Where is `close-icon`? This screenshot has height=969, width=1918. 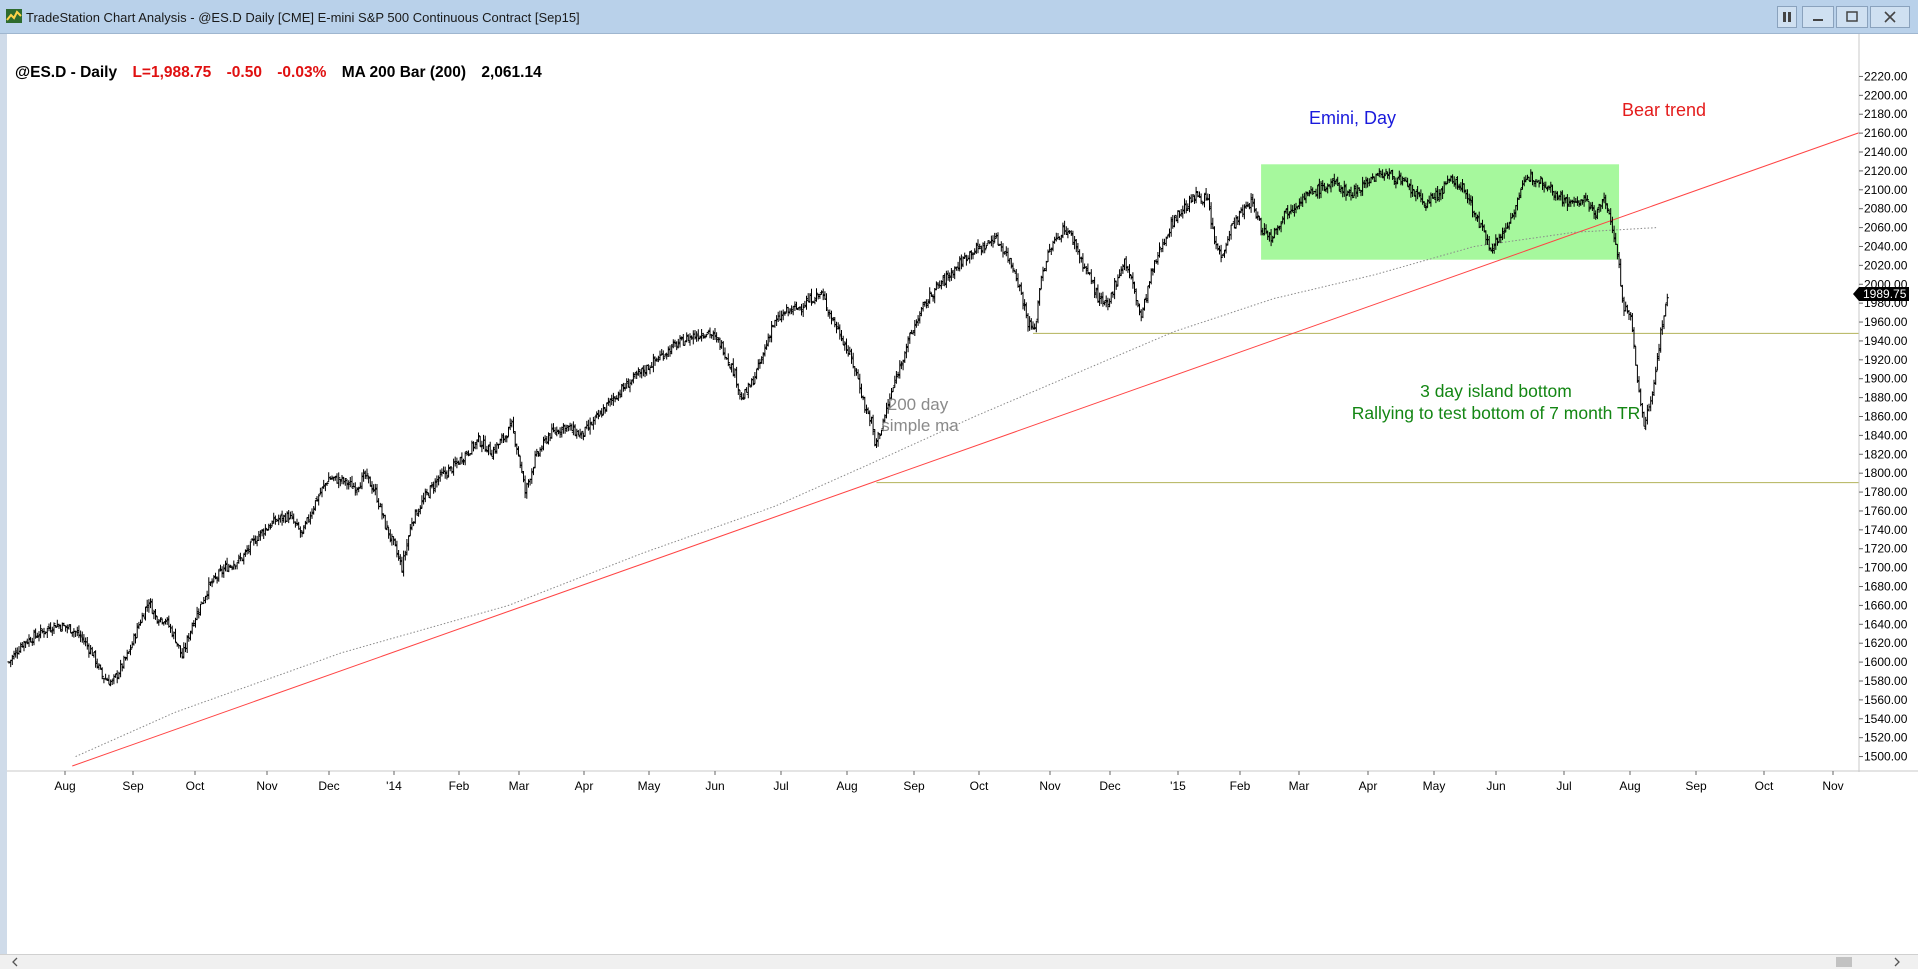
close-icon is located at coordinates (1890, 17).